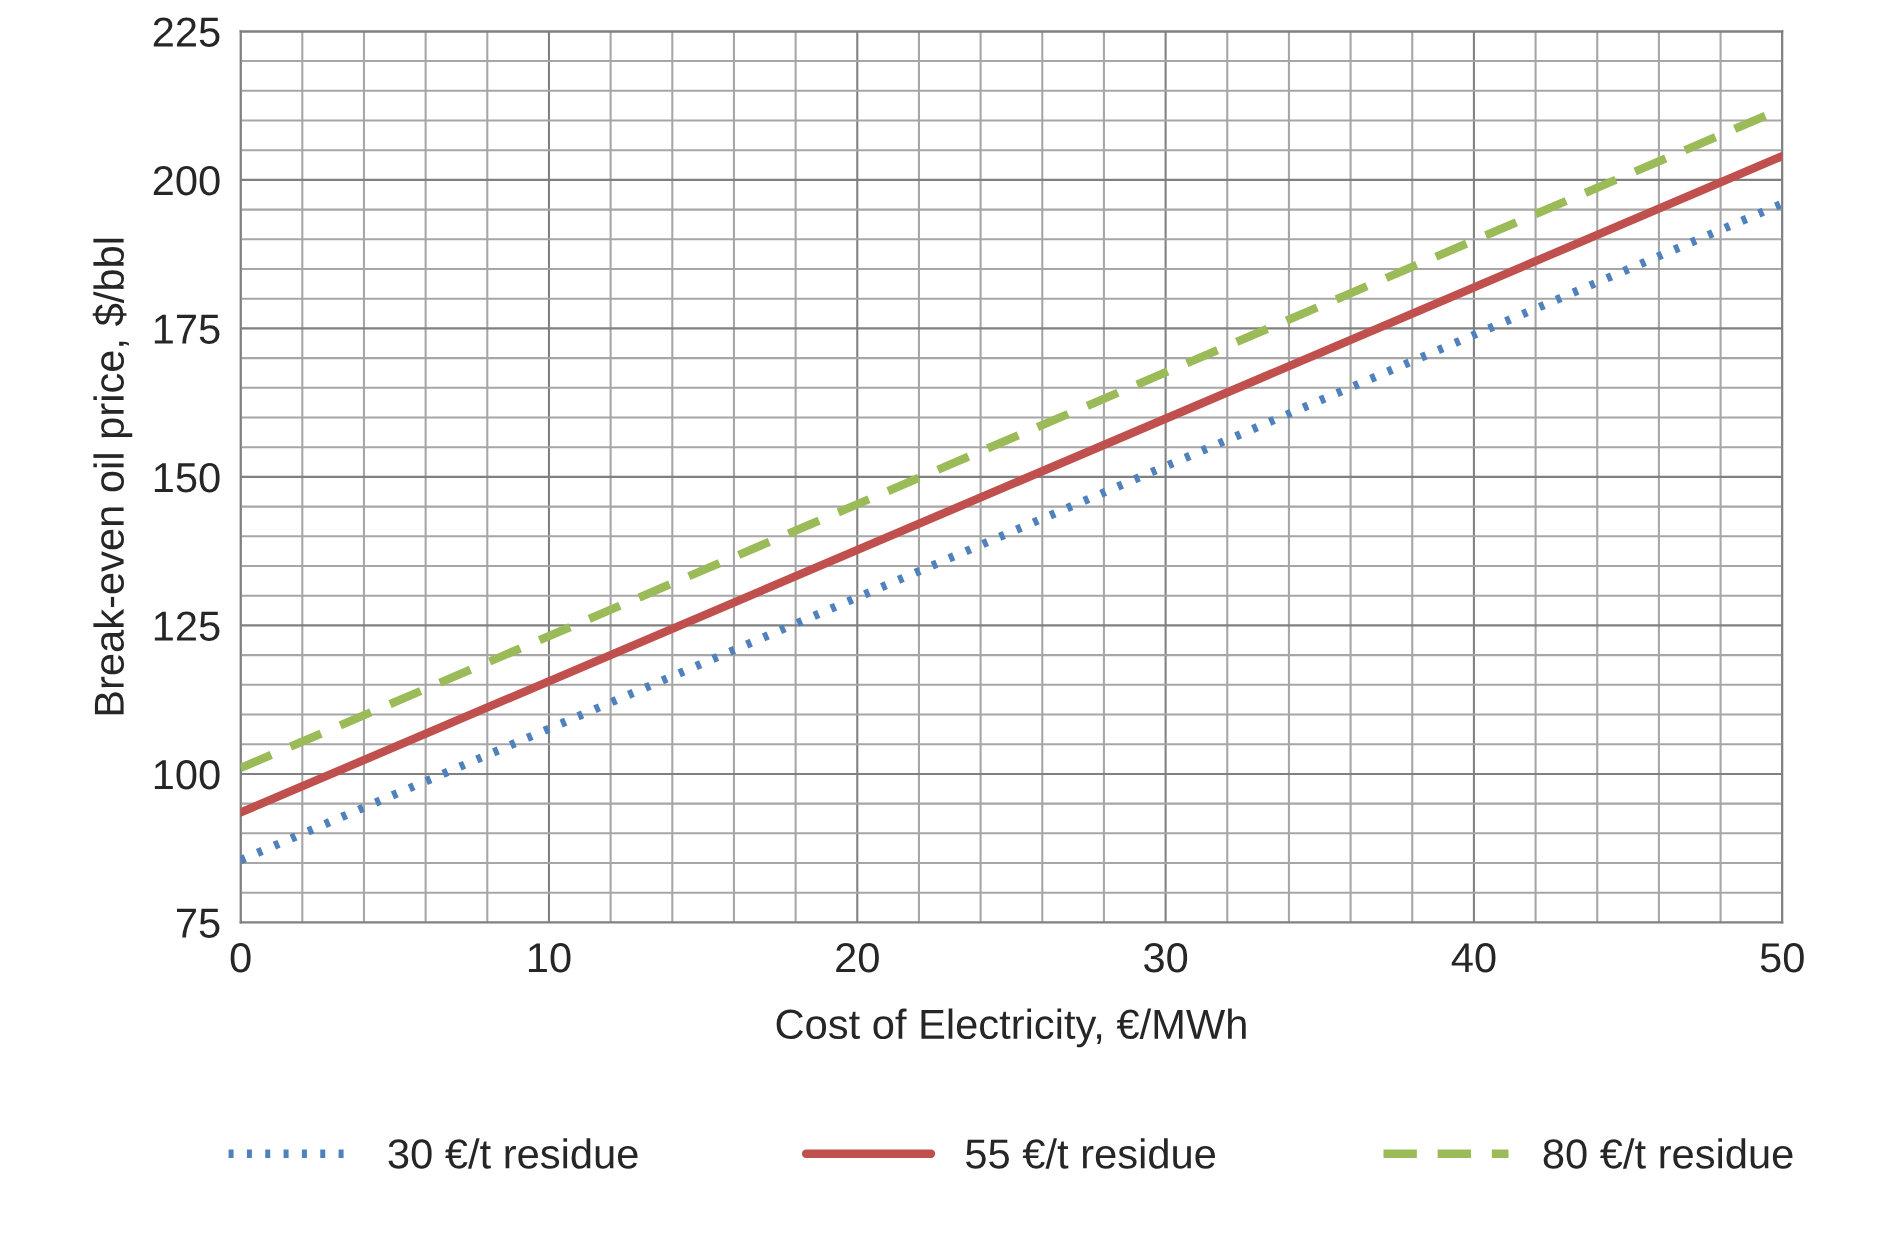  I want to click on x-tick-label: 30, so click(1166, 957).